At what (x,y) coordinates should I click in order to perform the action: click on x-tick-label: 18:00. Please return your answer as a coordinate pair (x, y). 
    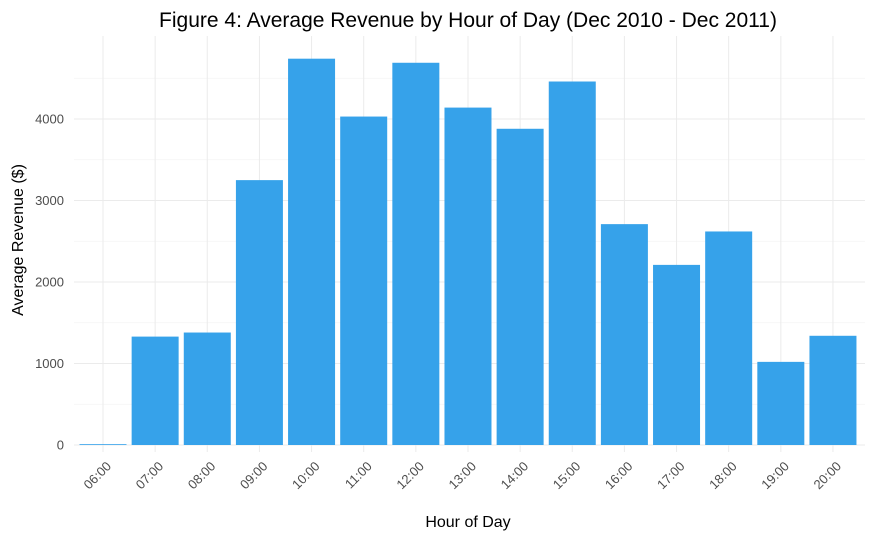
    Looking at the image, I should click on (723, 476).